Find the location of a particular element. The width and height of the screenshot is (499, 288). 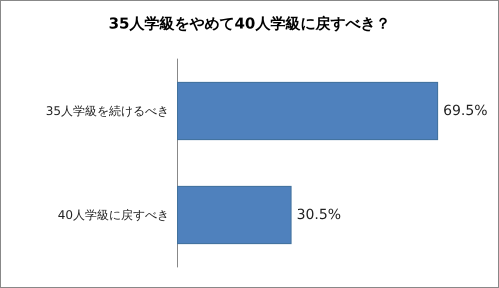

data-label: 69.5% is located at coordinates (465, 111).